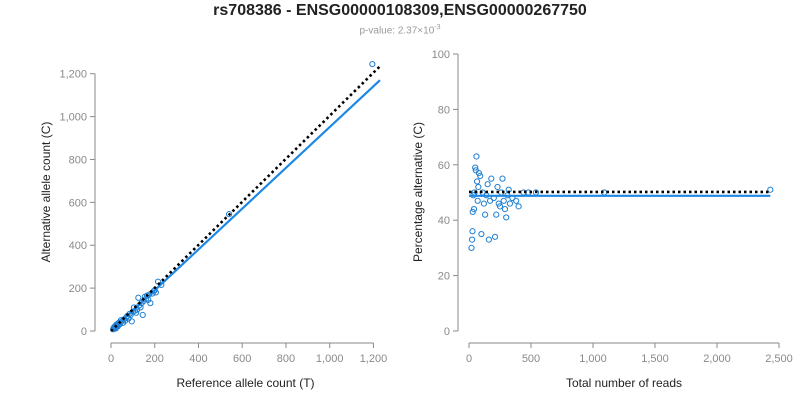  I want to click on x-tick-label: 200, so click(155, 359).